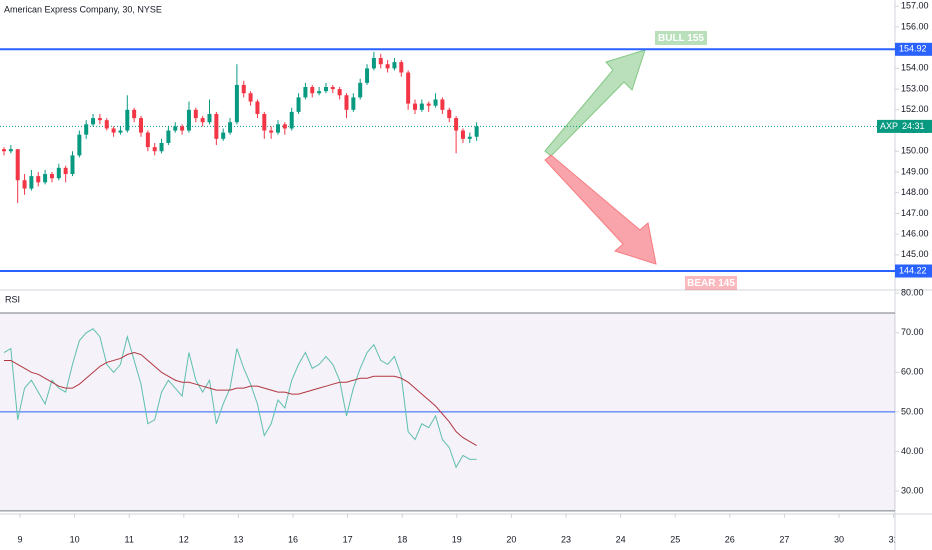  What do you see at coordinates (240, 398) in the screenshot?
I see `rsi-line` at bounding box center [240, 398].